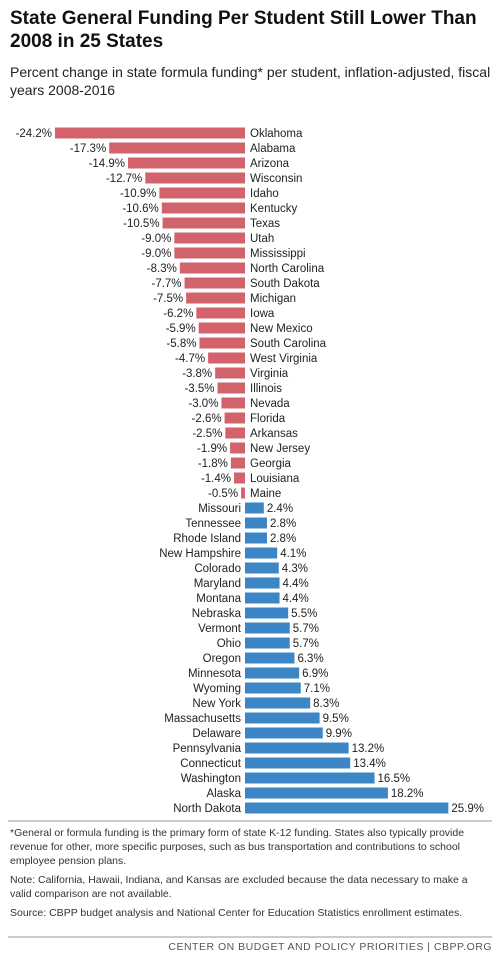 The height and width of the screenshot is (960, 500). Describe the element at coordinates (285, 284) in the screenshot. I see `category-label: South Dakota` at that location.